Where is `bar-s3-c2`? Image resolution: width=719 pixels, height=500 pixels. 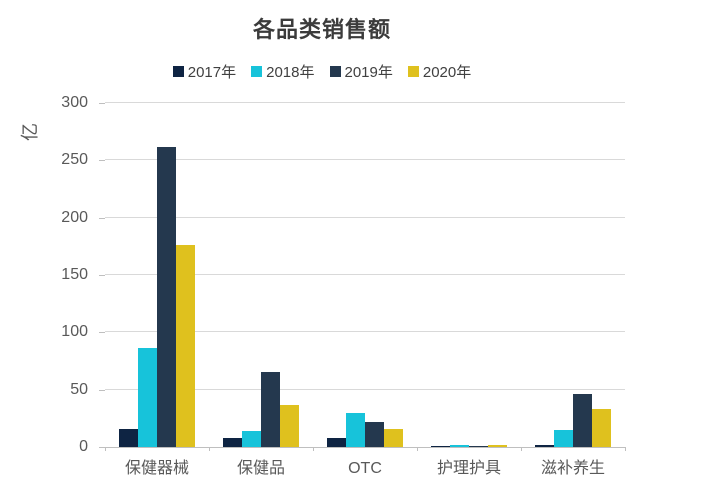
bar-s3-c2 is located at coordinates (393, 437).